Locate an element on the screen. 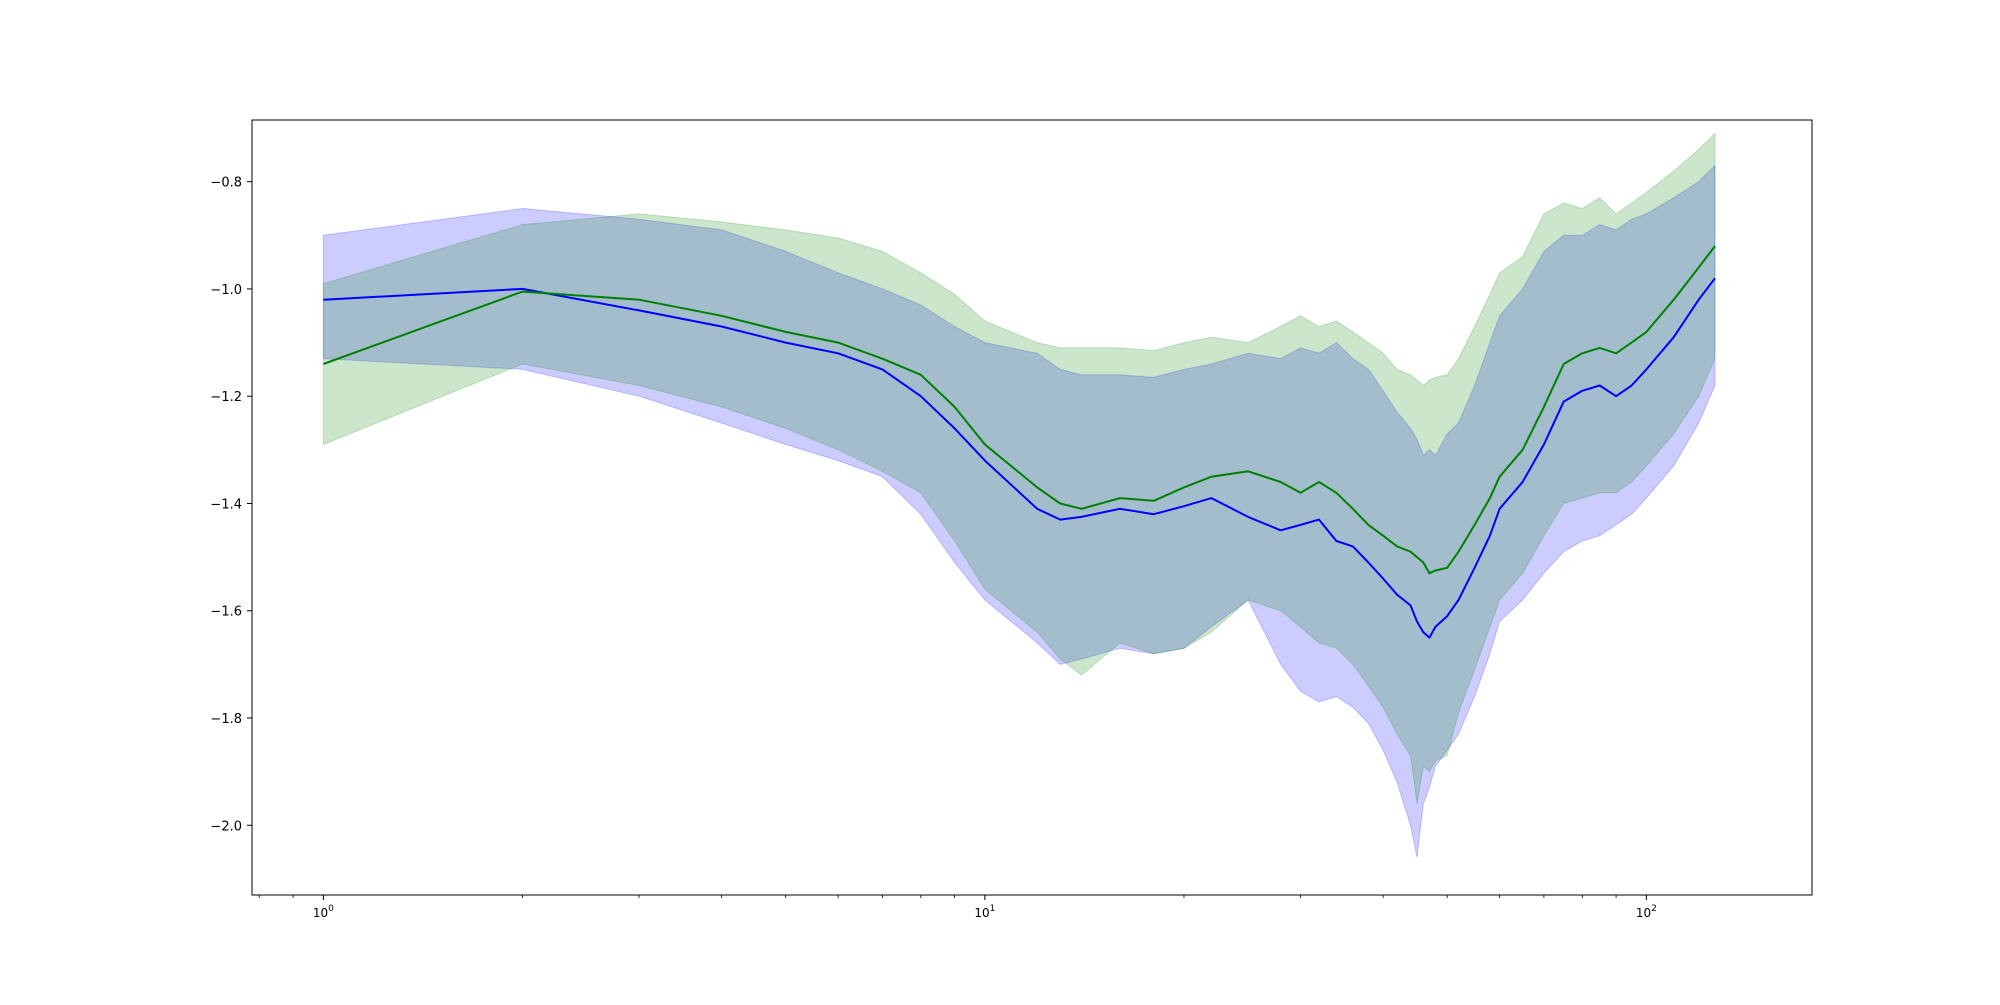 The width and height of the screenshot is (2000, 1005). x-tick-label: 10⁰ is located at coordinates (323, 912).